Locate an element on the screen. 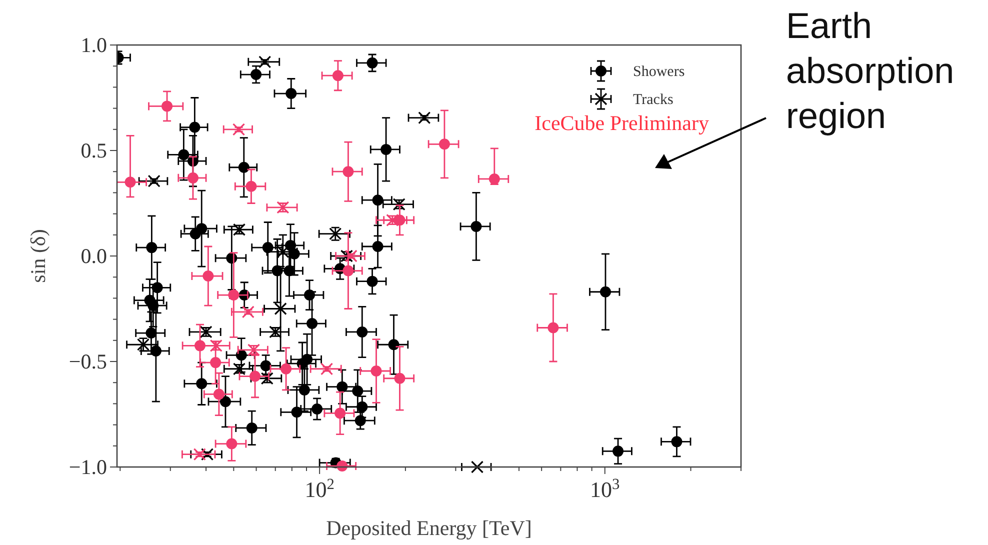  x-tick-label: 10$^{3}$ is located at coordinates (605, 489).